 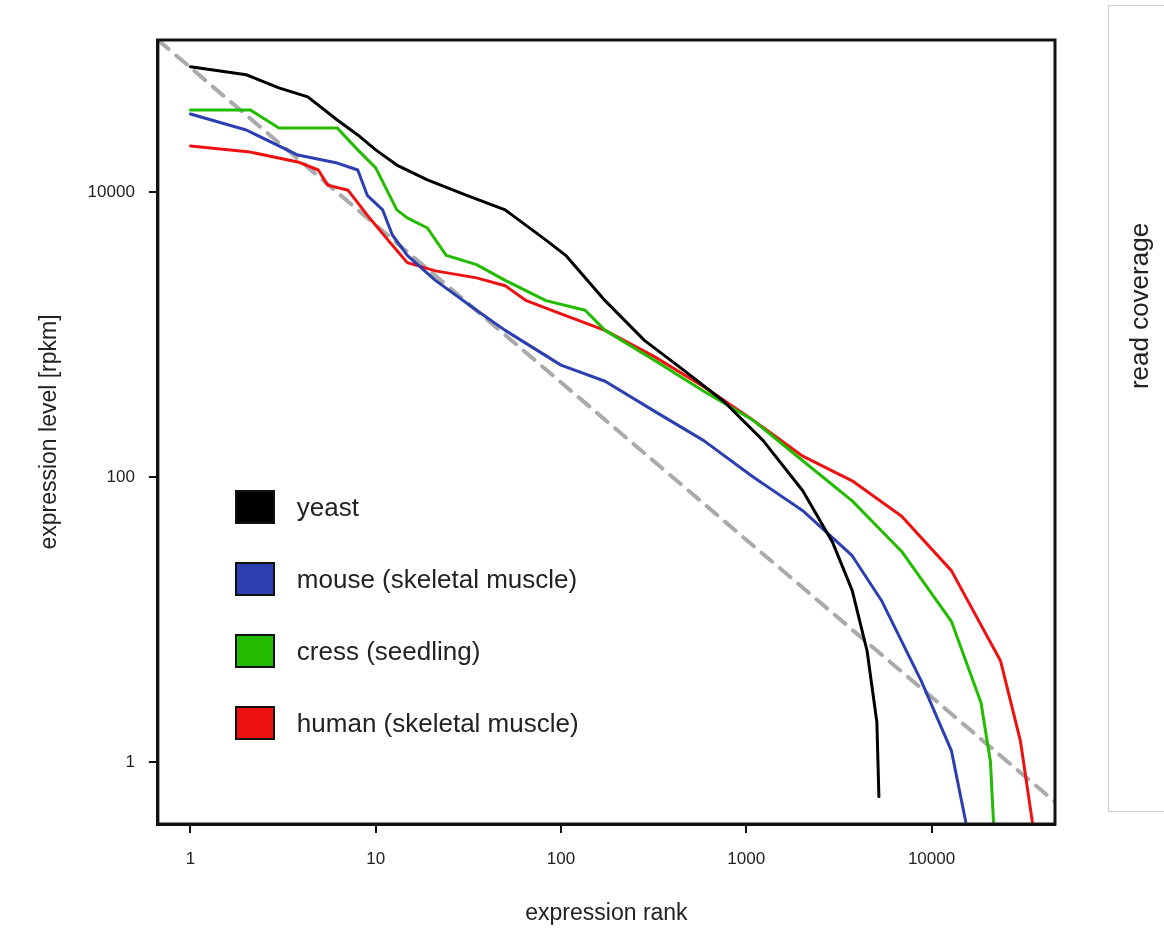 I want to click on x-tick-label: 100, so click(x=561, y=858).